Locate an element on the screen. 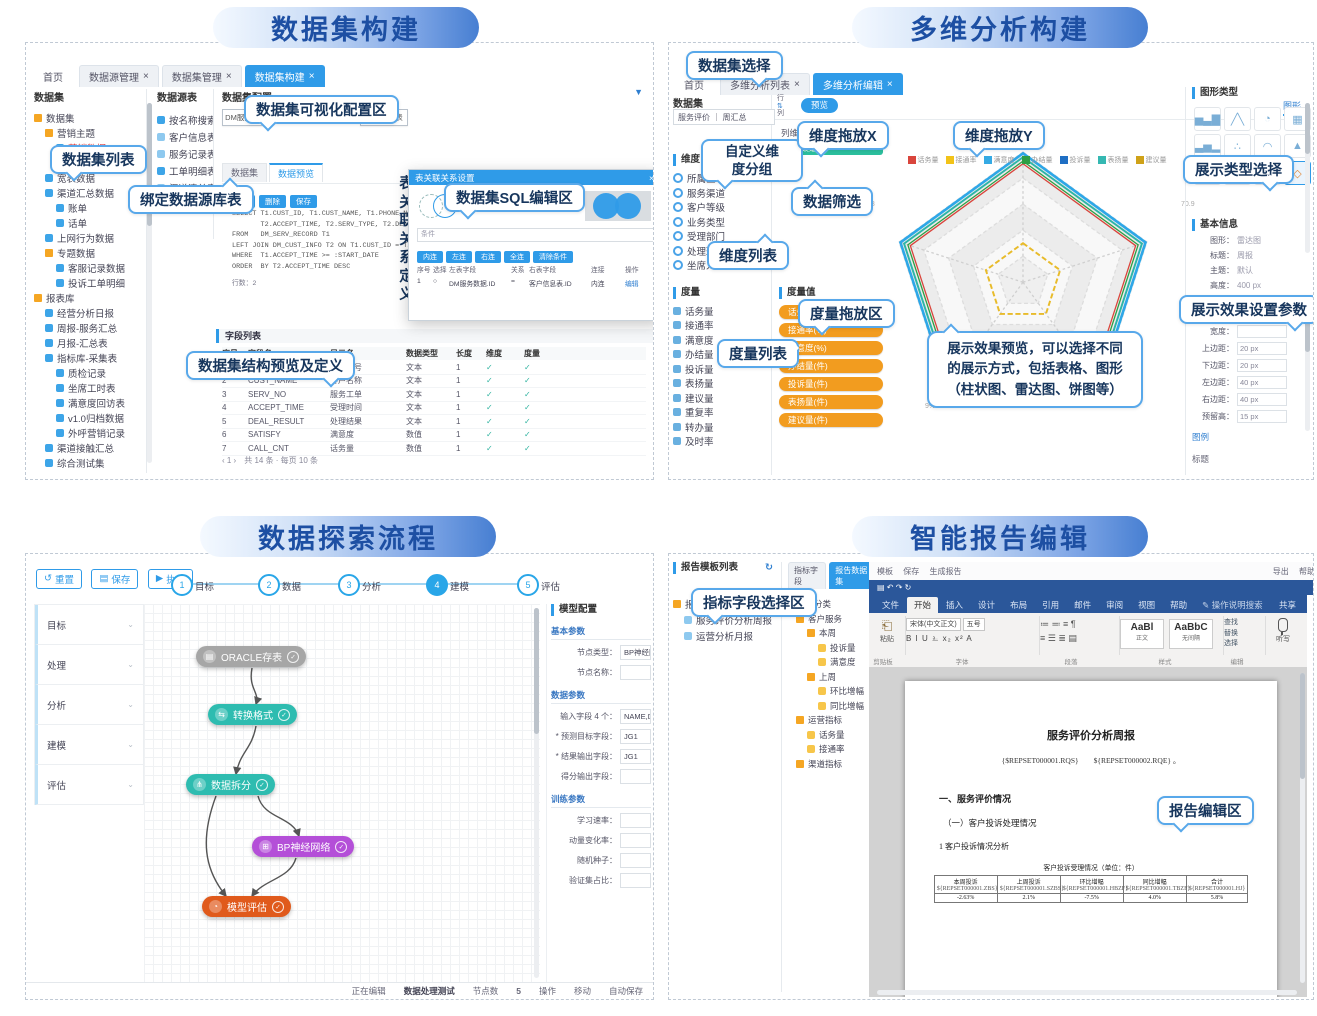  join-condition-input: 条件 is located at coordinates (535, 235).